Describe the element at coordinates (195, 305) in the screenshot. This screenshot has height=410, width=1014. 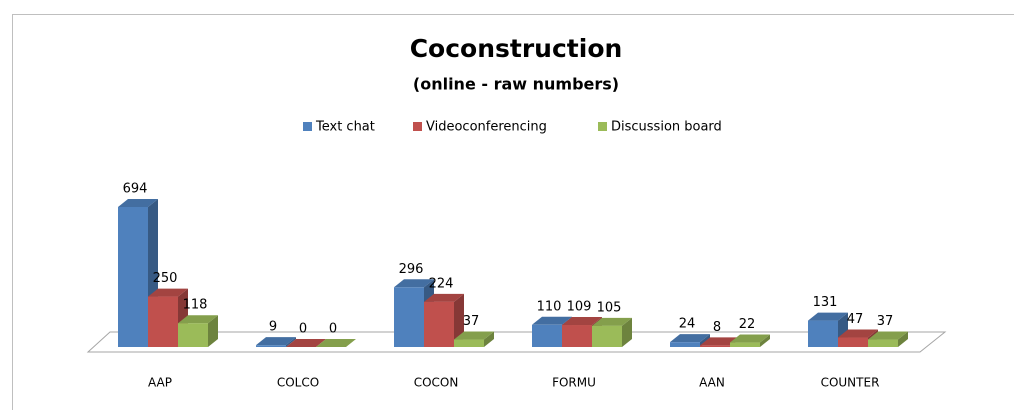
I see `data-label: 118` at that location.